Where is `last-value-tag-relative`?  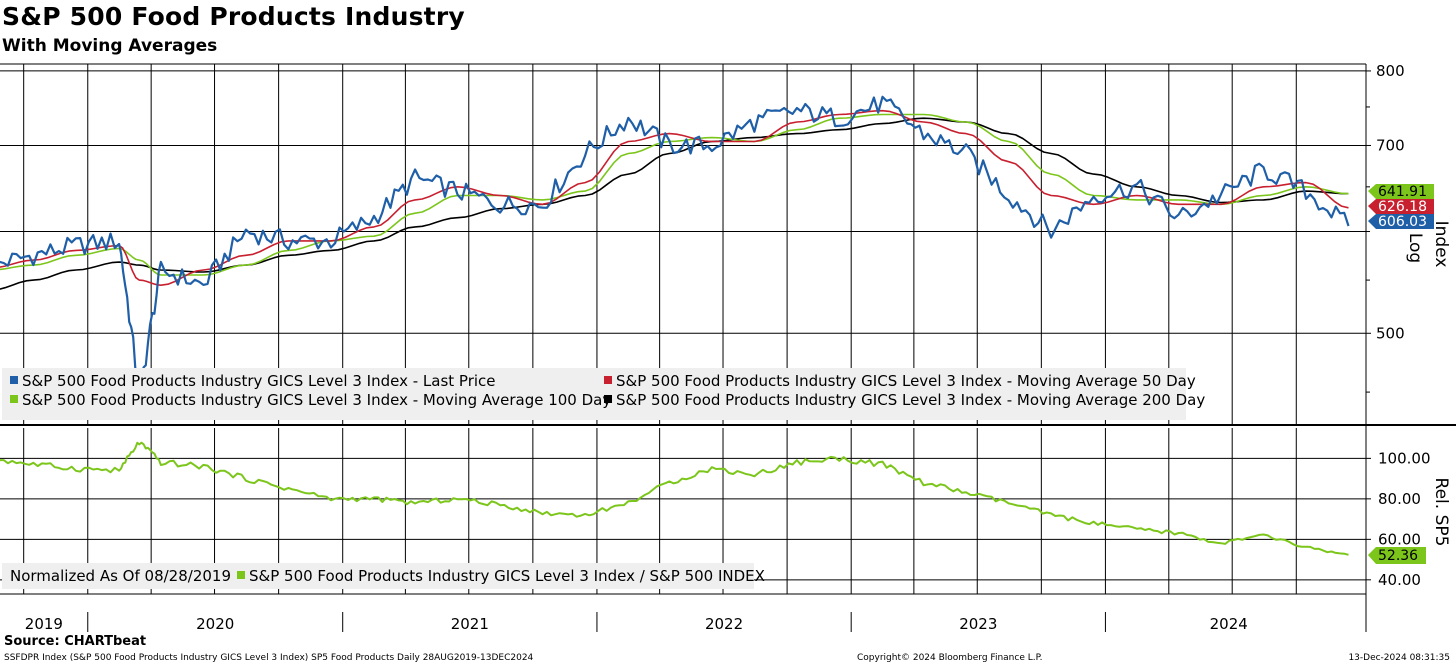 last-value-tag-relative is located at coordinates (1397, 555).